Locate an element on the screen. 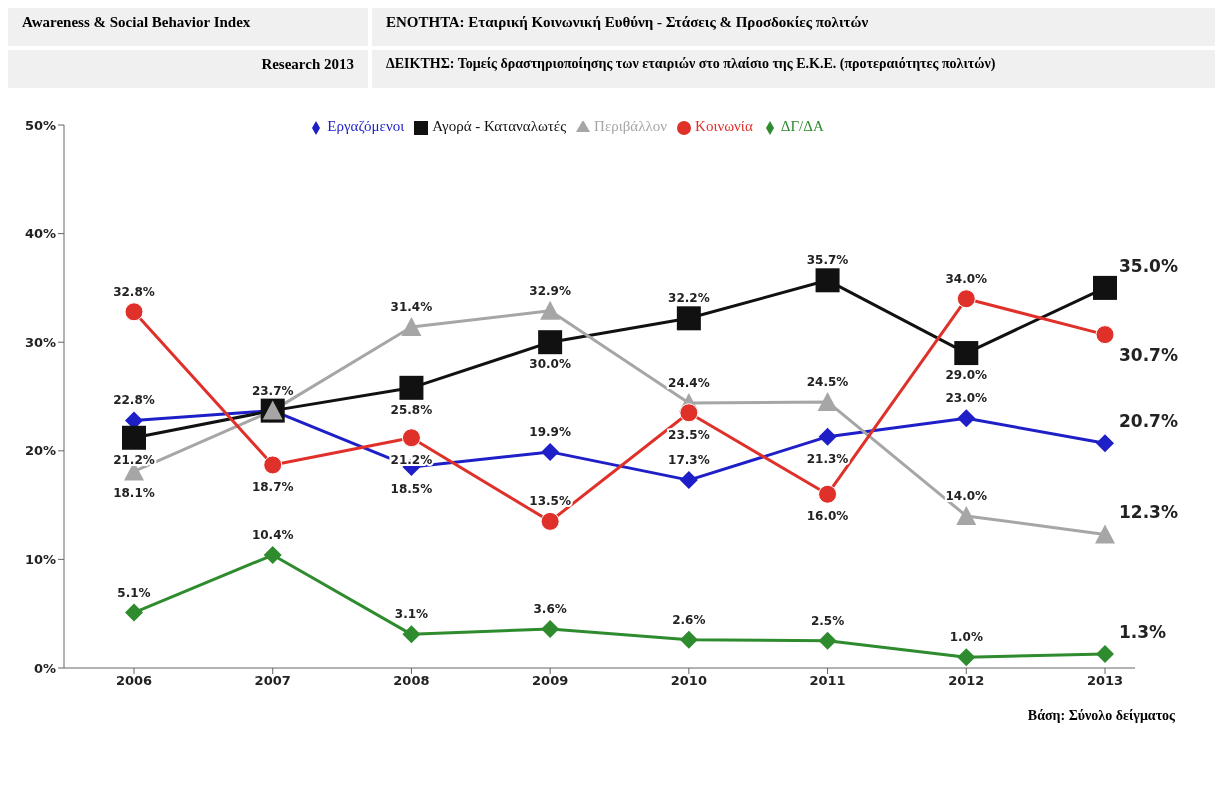  data-label: 30.7% is located at coordinates (1148, 354).